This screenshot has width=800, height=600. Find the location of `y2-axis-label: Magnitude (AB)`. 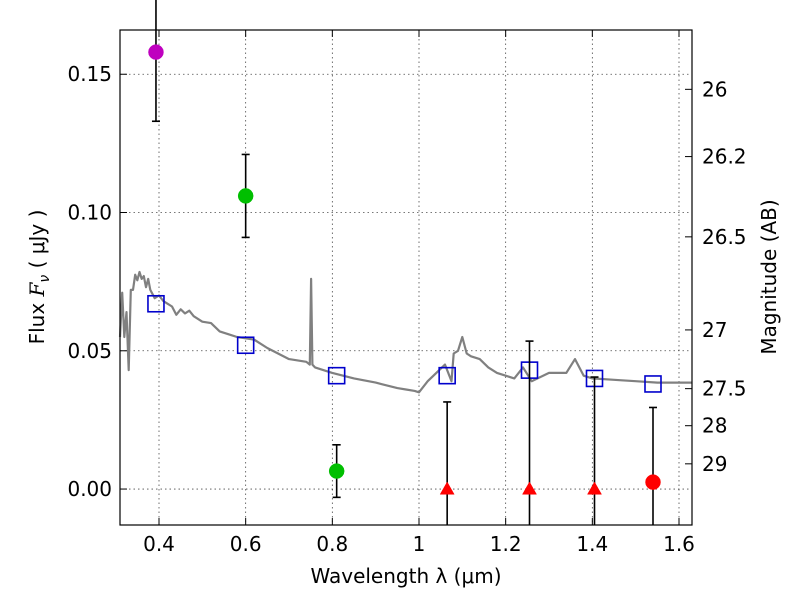

y2-axis-label: Magnitude (AB) is located at coordinates (769, 276).